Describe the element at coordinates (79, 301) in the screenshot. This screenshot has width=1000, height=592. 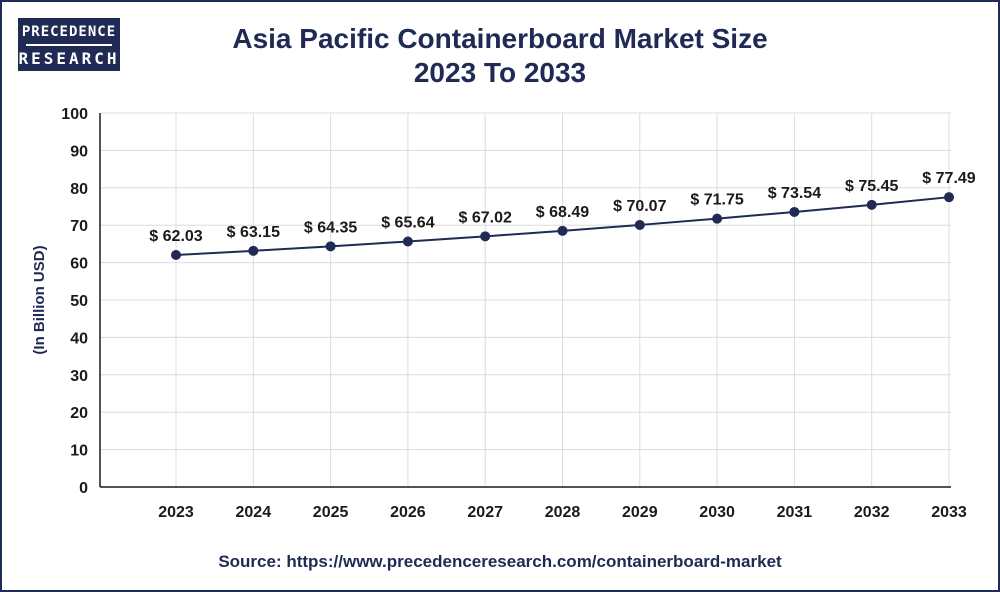
I see `y-tick-label: 50` at that location.